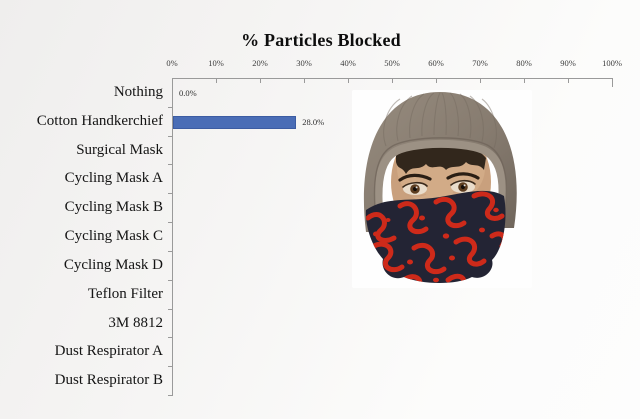 The width and height of the screenshot is (640, 419). Describe the element at coordinates (99, 120) in the screenshot. I see `category-label: Cotton Handkerchief` at that location.